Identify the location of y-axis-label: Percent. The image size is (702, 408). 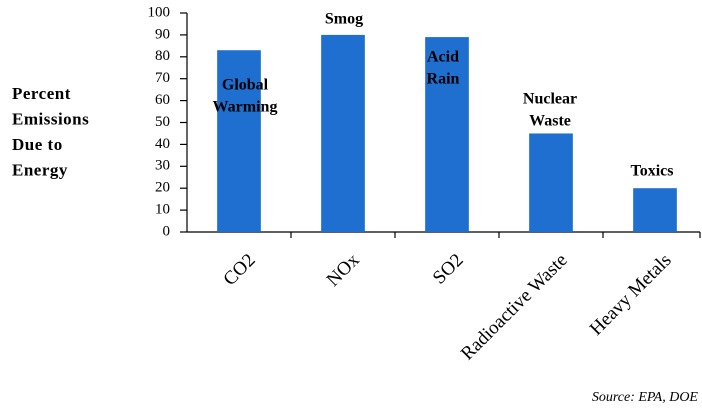
(41, 93).